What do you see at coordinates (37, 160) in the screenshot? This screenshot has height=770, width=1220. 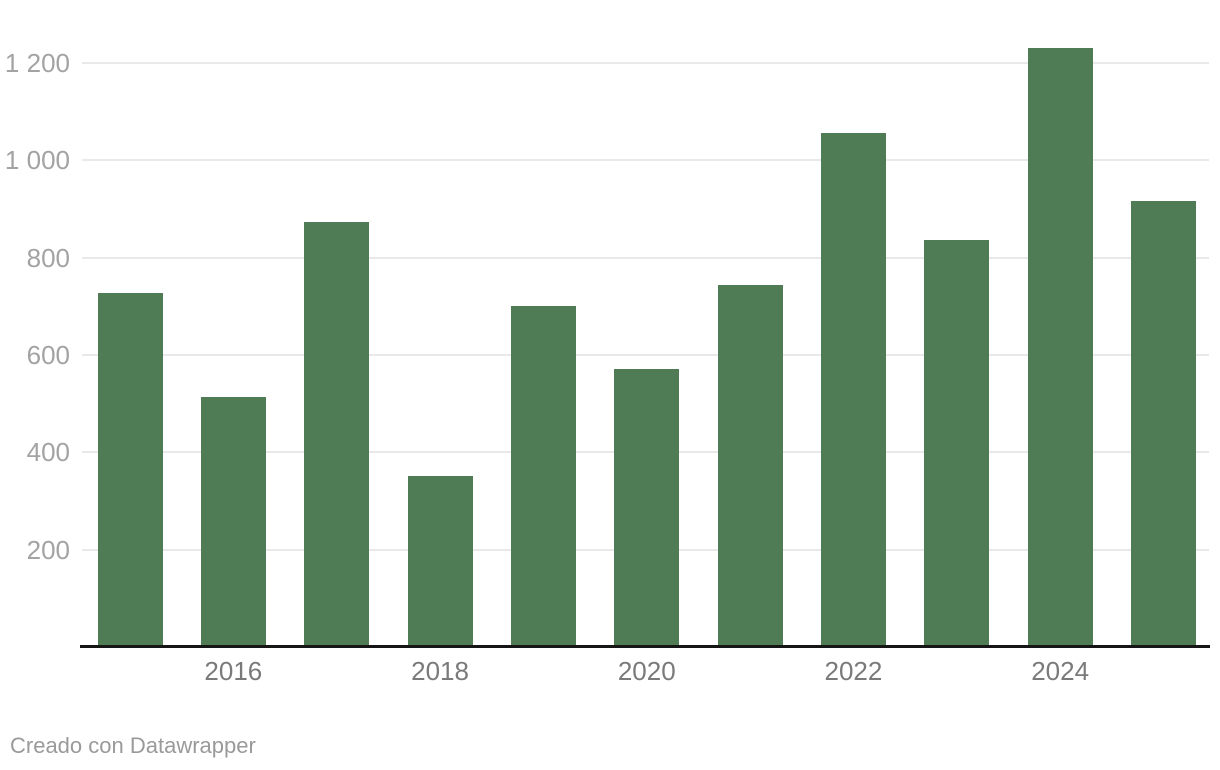 I see `y-axis-tick-label-1000: 1 000` at bounding box center [37, 160].